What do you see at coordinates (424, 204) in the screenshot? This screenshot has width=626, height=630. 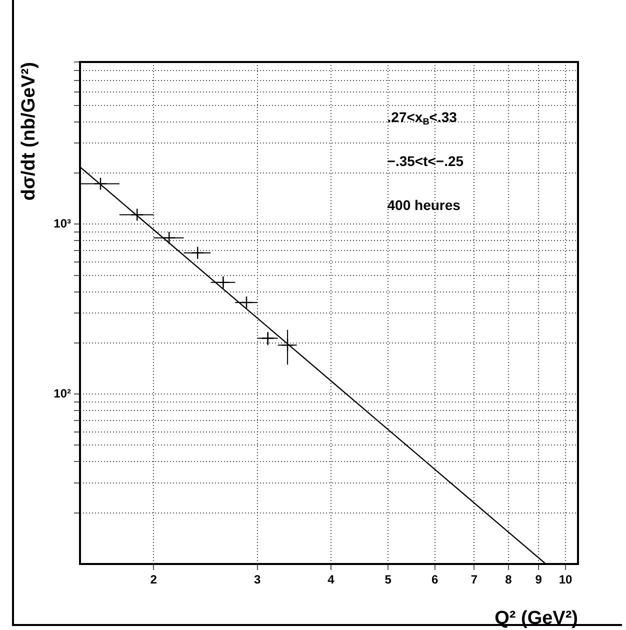 I see `annotation: 400 heures` at bounding box center [424, 204].